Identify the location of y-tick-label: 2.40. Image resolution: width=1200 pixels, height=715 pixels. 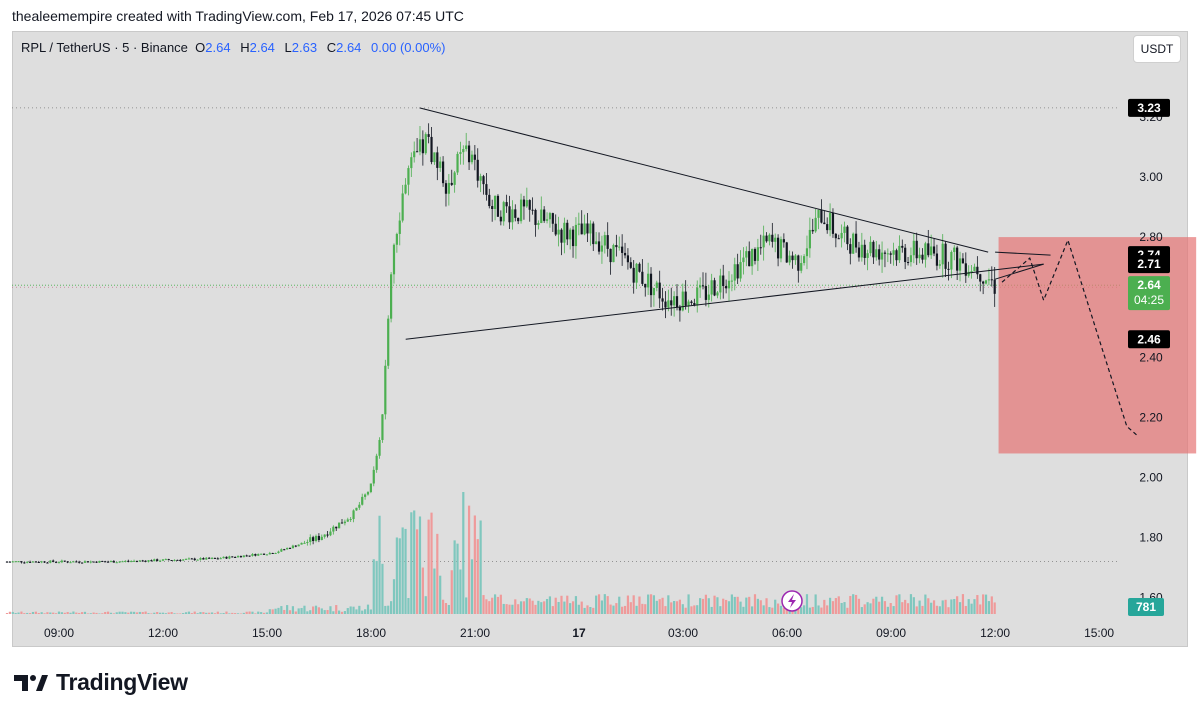
(1151, 357).